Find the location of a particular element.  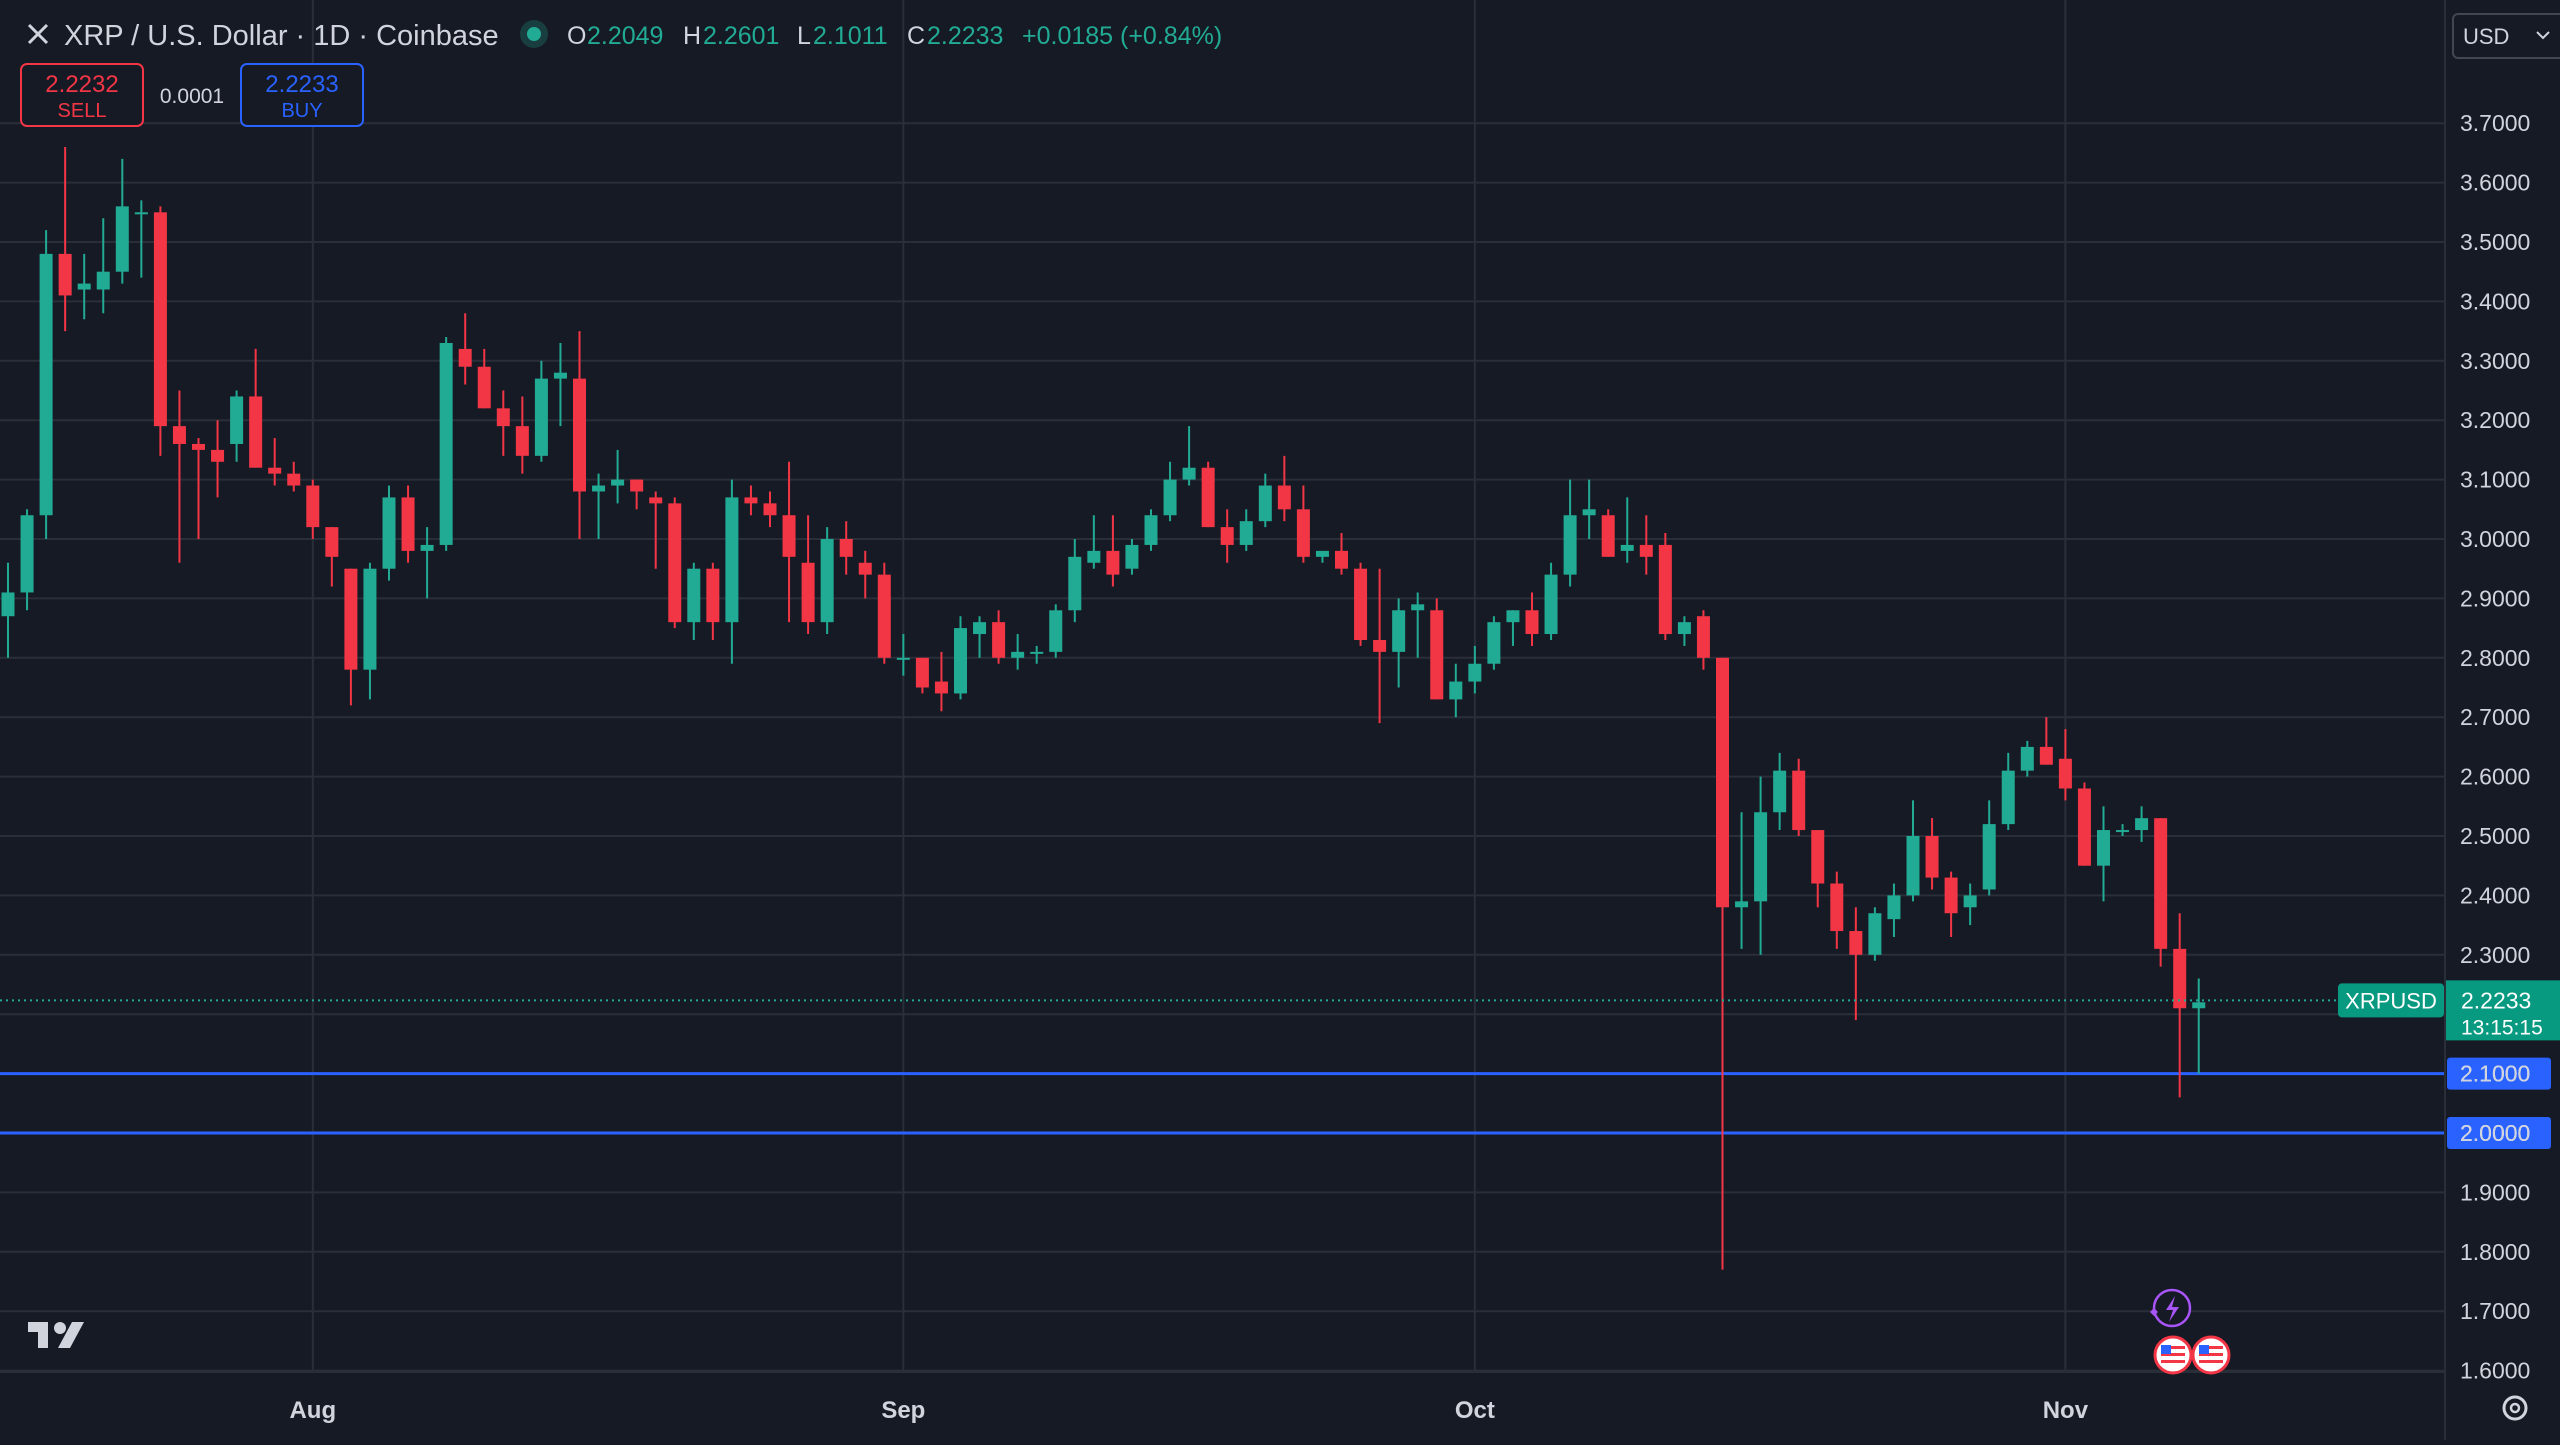

price-tick-label: 2.0000 is located at coordinates (2495, 1133).